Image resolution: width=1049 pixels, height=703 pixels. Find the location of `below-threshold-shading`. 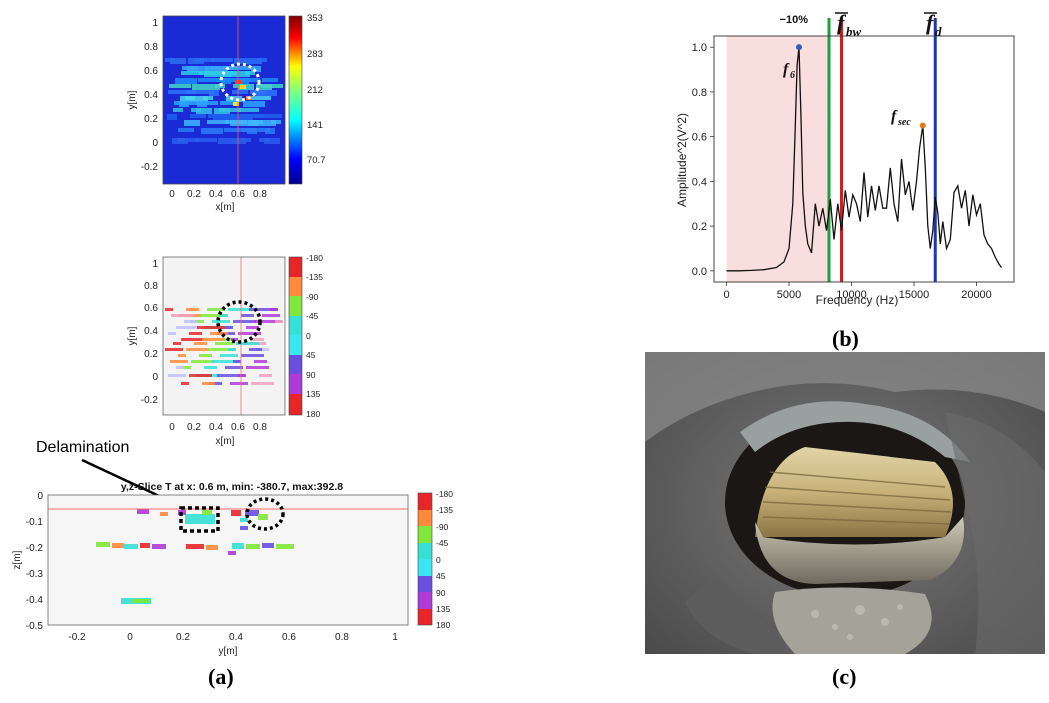

below-threshold-shading is located at coordinates (777, 159).